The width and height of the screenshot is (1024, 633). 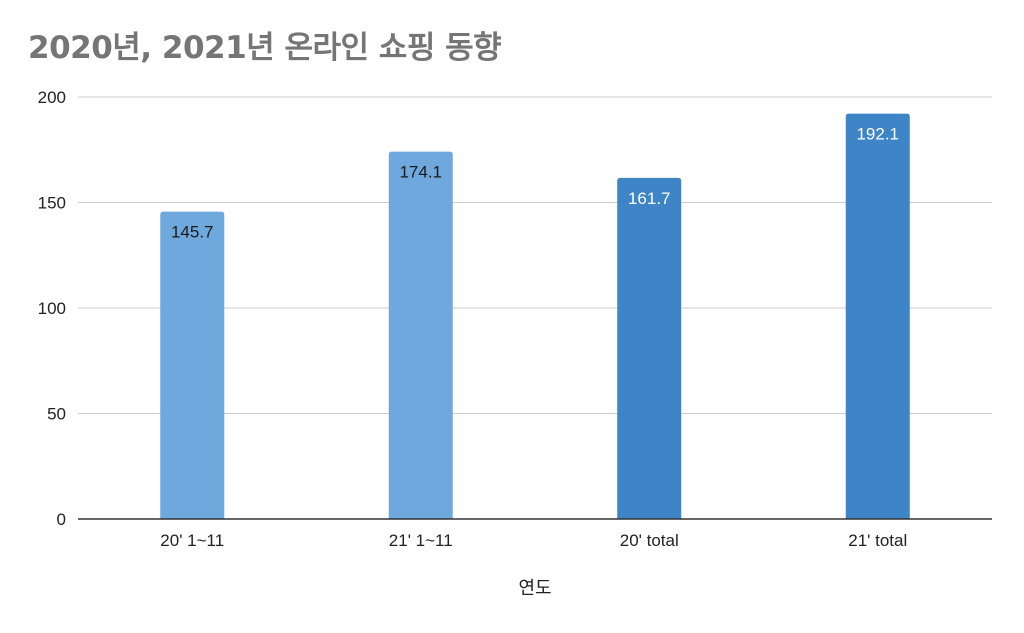 I want to click on y-tick-labels: 0 50 100 150 200, so click(x=52, y=308).